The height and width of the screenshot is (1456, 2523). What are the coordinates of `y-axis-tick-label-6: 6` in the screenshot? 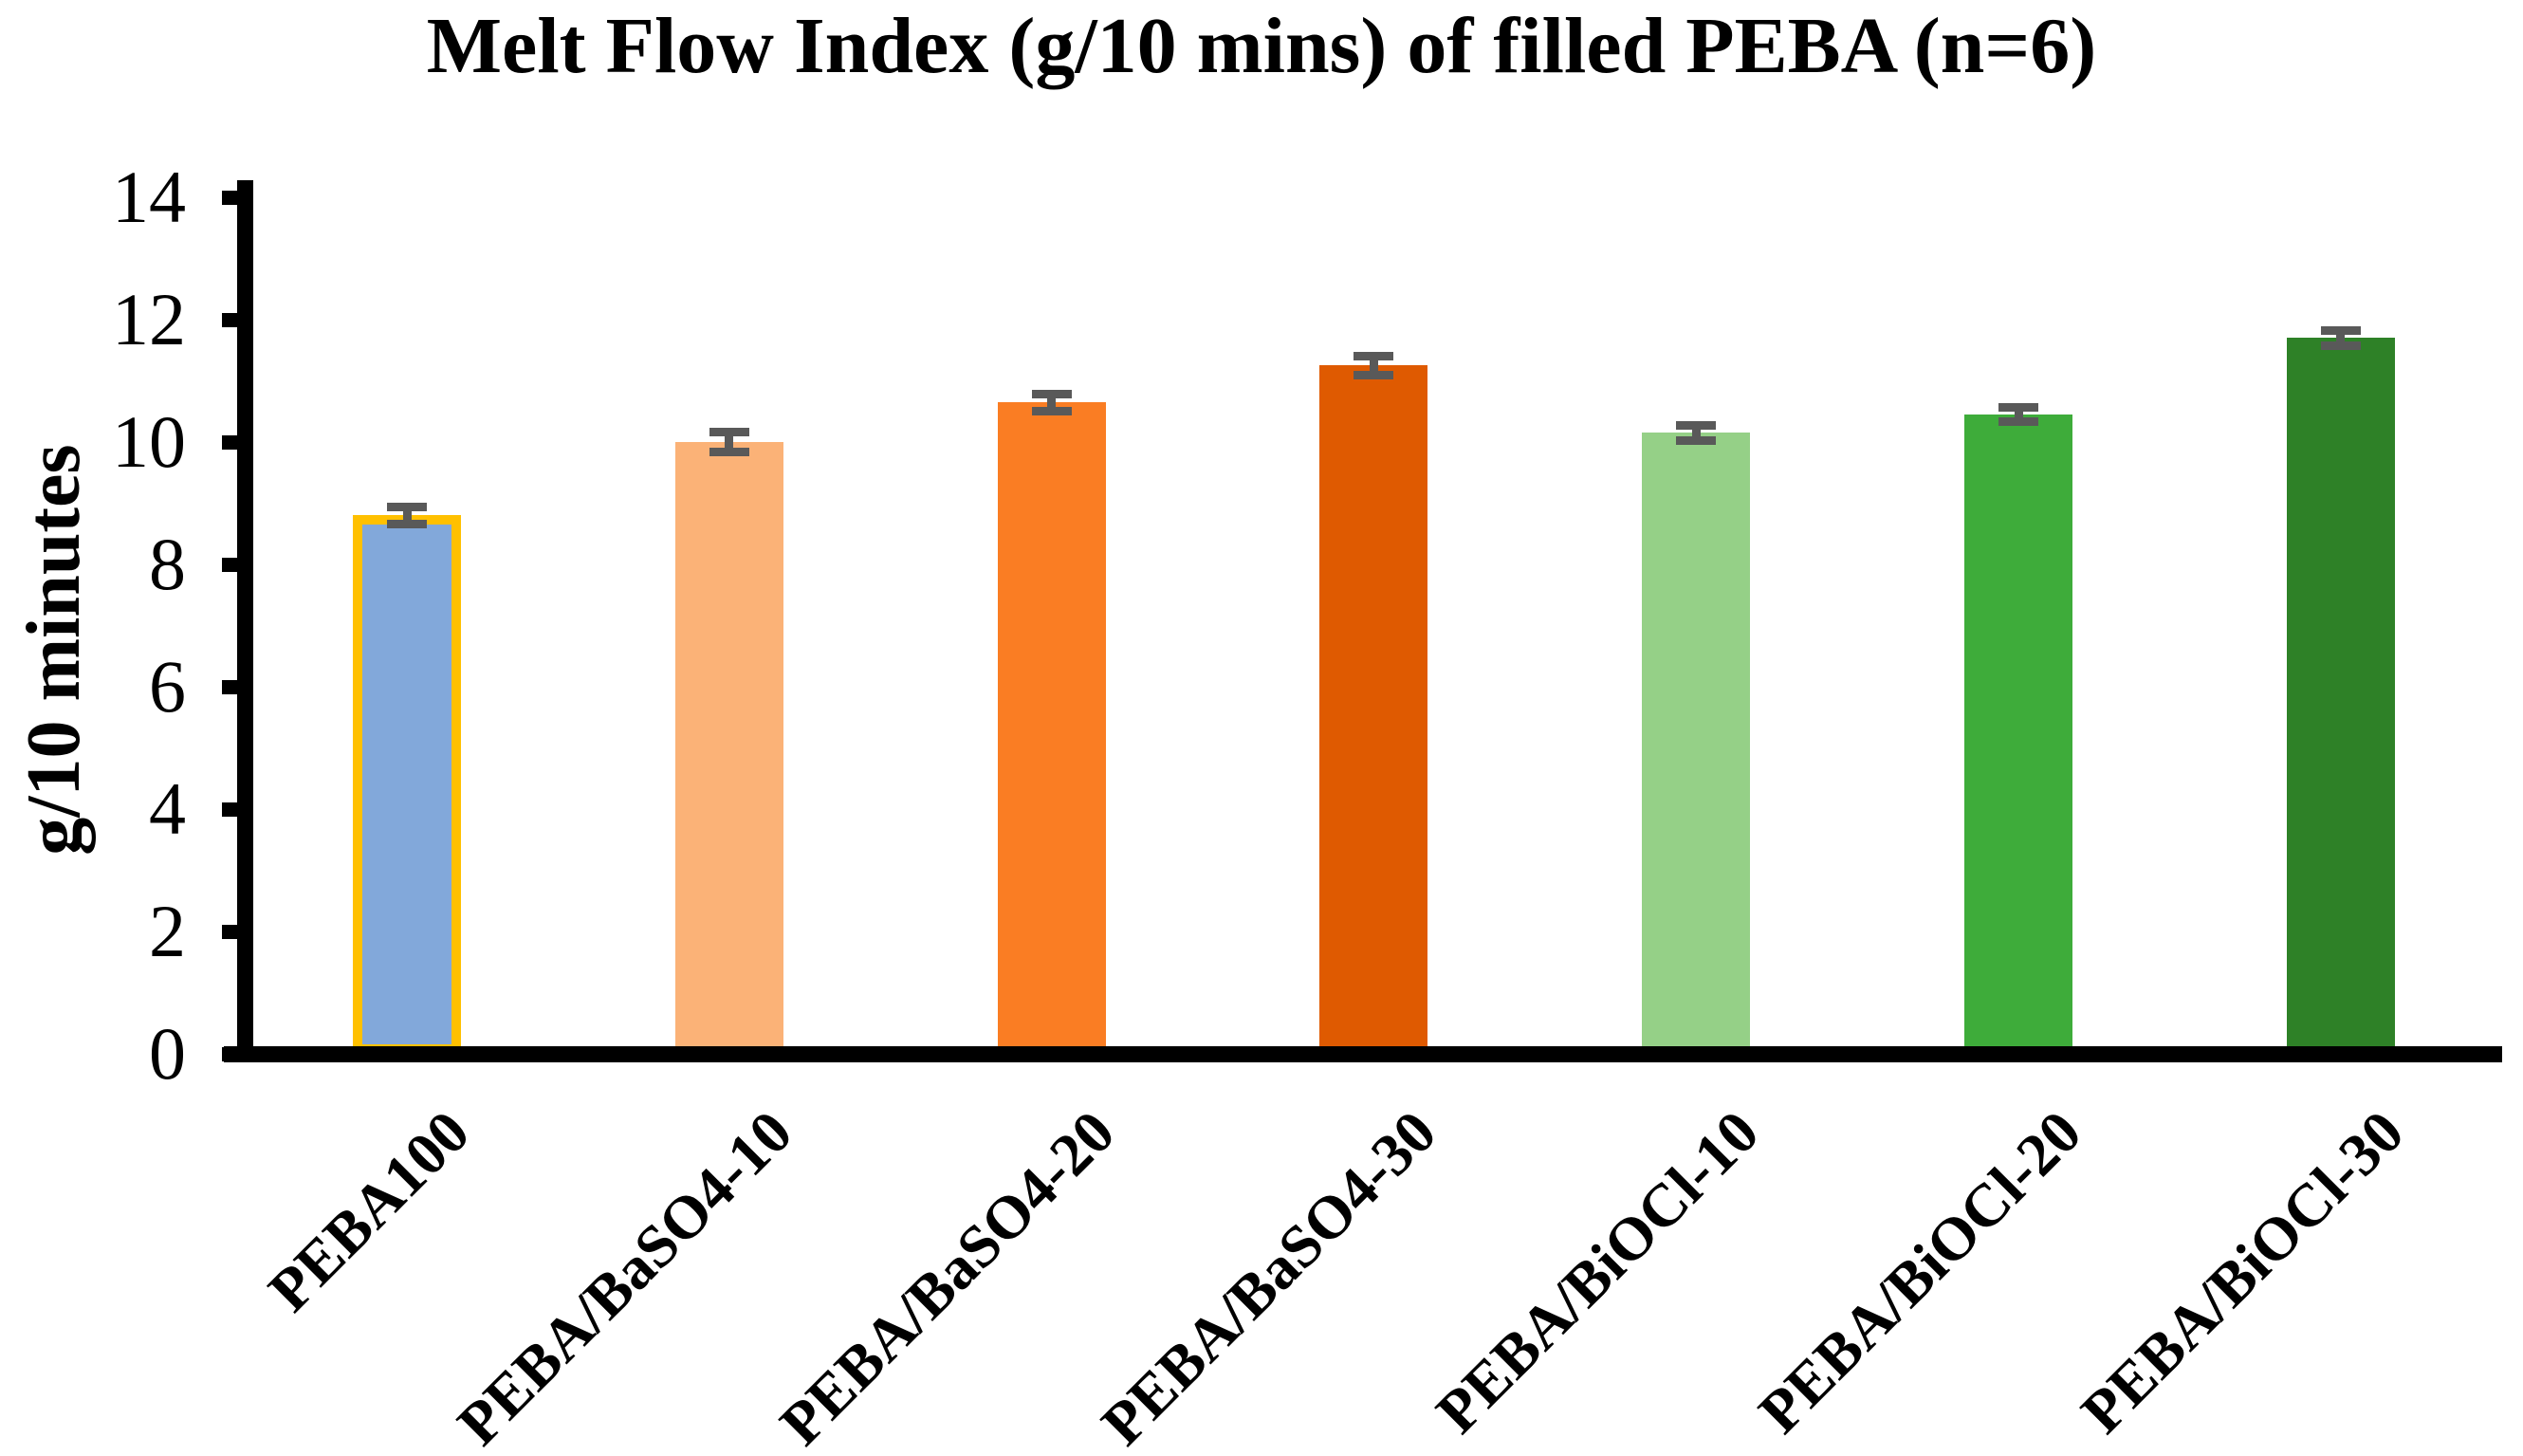 It's located at (167, 686).